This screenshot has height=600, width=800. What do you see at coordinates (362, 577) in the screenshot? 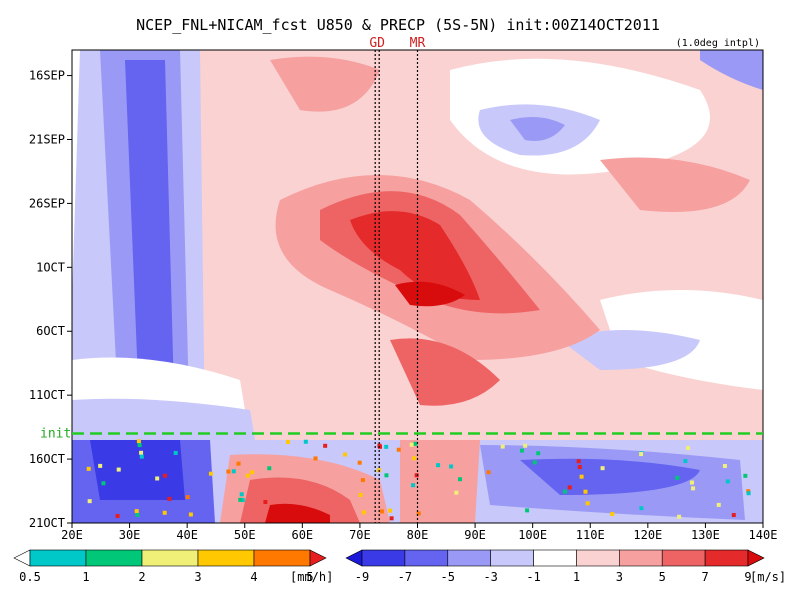
I see `colorbar-label: -9` at bounding box center [362, 577].